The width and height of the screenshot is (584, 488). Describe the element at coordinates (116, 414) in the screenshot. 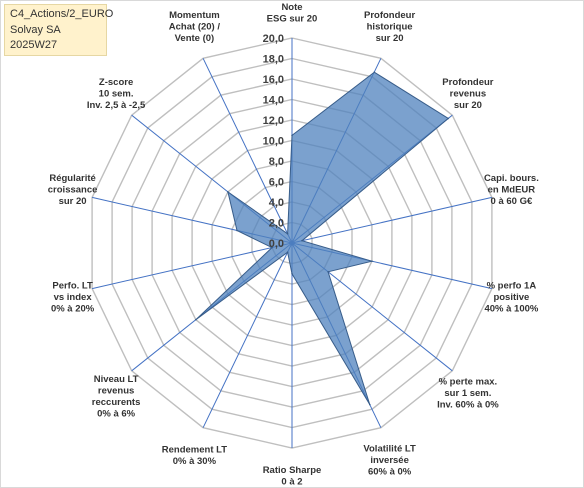

I see `category-label-line: 0% à 6%` at that location.